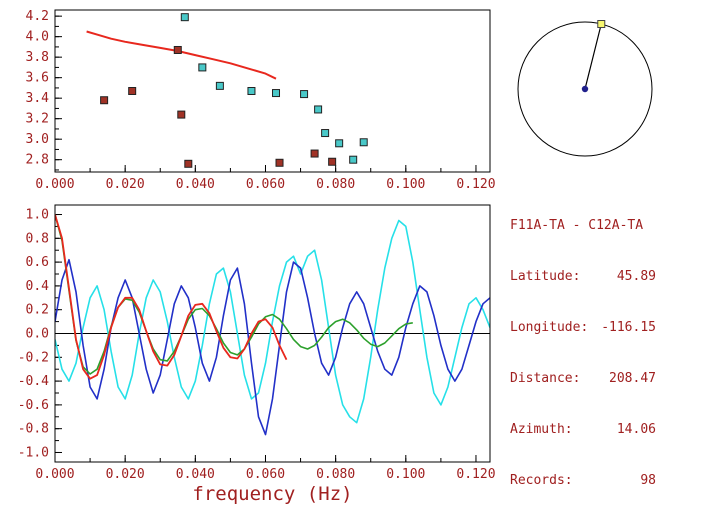 The image size is (702, 519). Describe the element at coordinates (37, 262) in the screenshot. I see `y-tick-label: 0.6` at that location.